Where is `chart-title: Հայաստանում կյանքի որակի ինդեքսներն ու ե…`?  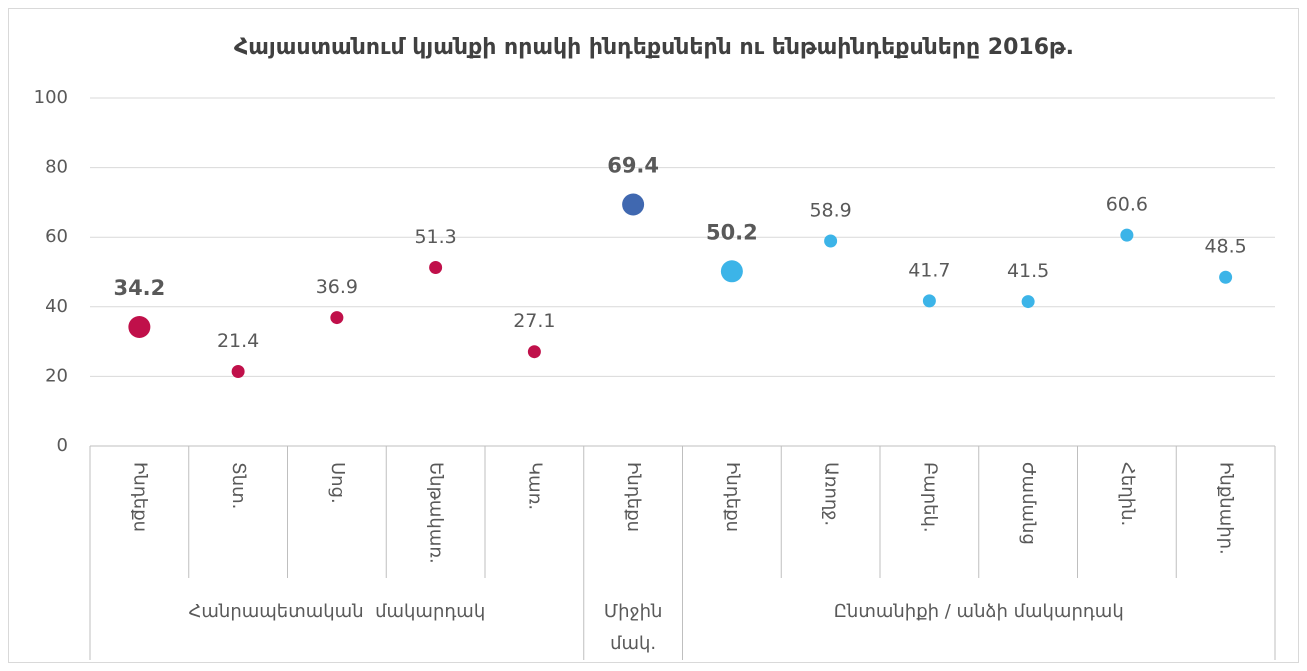 chart-title: Հայաստանում կյանքի որակի ինդեքսներն ու ե… is located at coordinates (654, 47).